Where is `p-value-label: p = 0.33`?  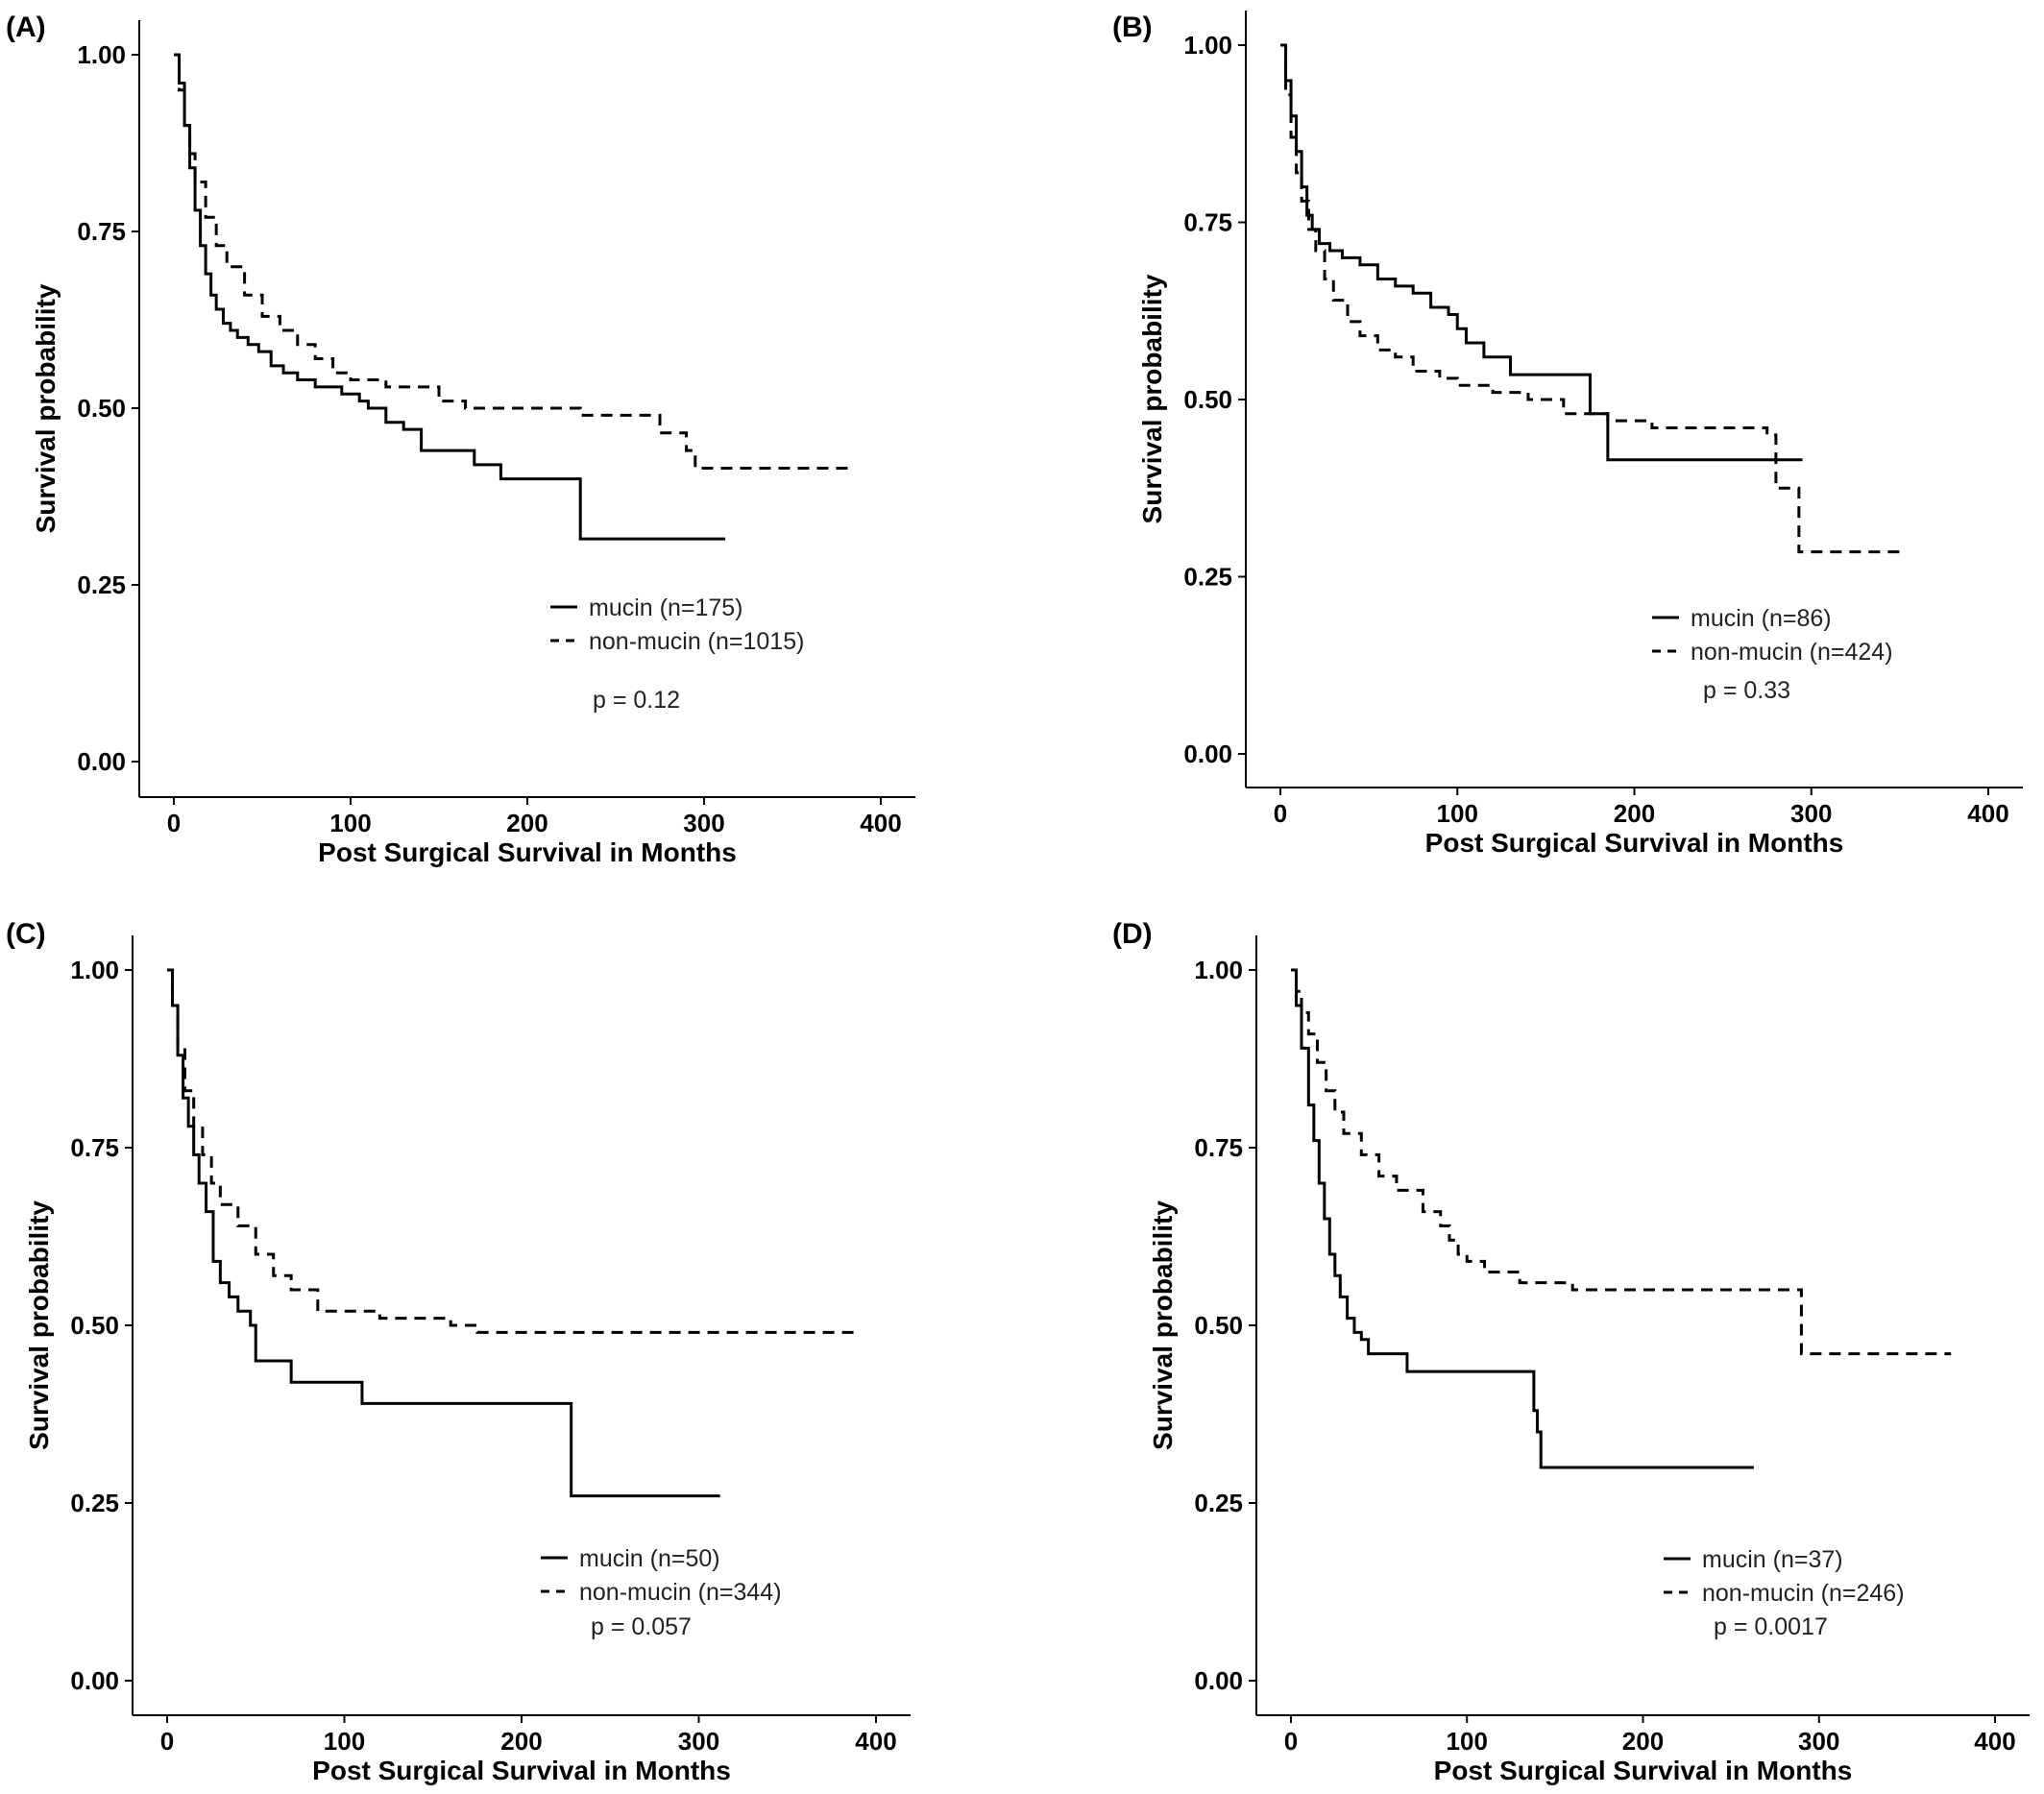 p-value-label: p = 0.33 is located at coordinates (1746, 690).